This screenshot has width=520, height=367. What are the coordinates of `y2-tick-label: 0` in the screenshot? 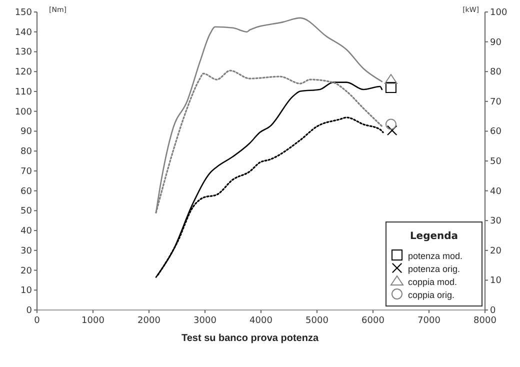 It's located at (493, 311).